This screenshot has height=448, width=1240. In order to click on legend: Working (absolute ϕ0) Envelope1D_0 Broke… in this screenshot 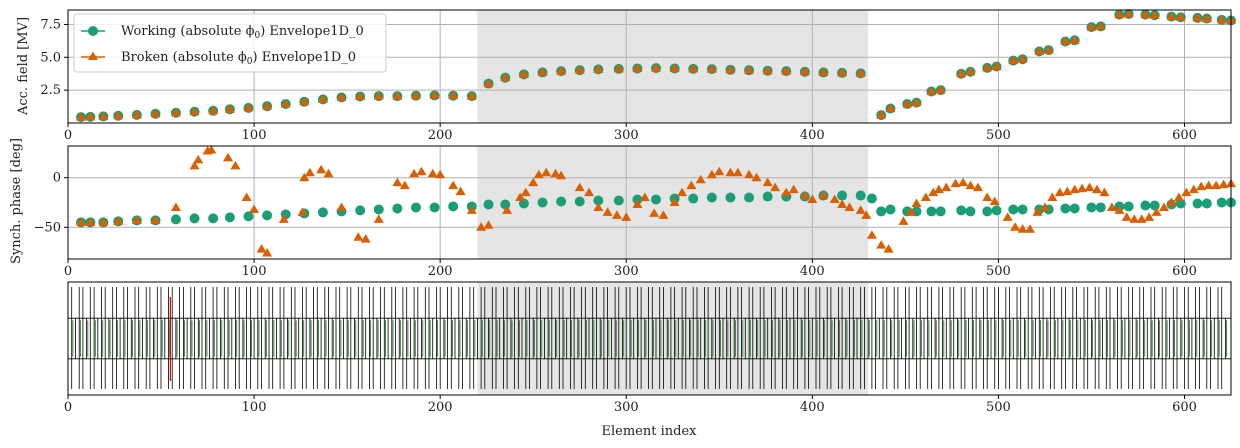, I will do `click(230, 43)`.